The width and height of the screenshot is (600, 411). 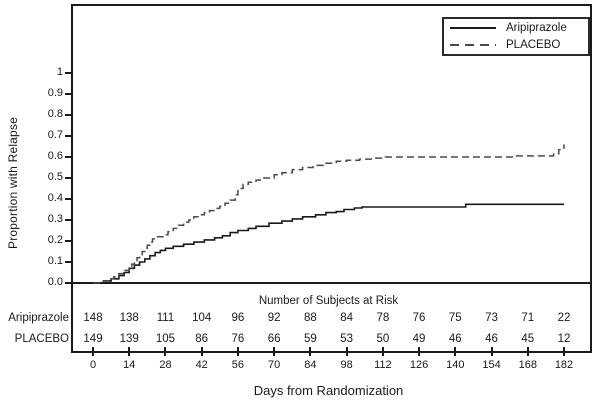 What do you see at coordinates (564, 318) in the screenshot?
I see `risk-count: 22` at bounding box center [564, 318].